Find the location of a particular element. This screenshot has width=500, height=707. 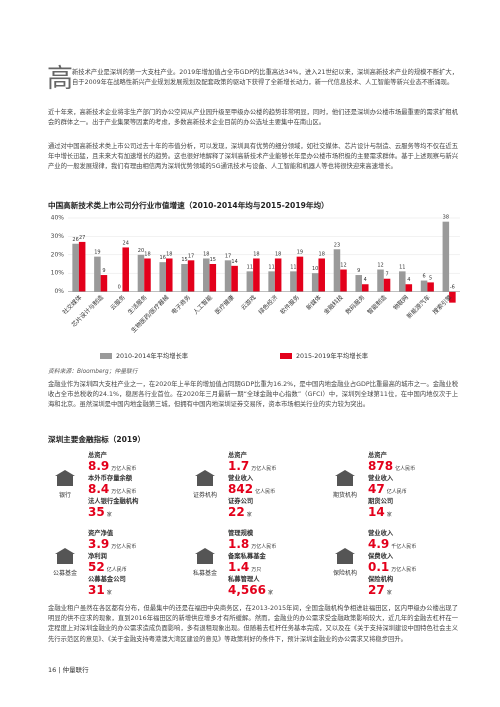

y-tick-label: 40% is located at coordinates (58, 218).